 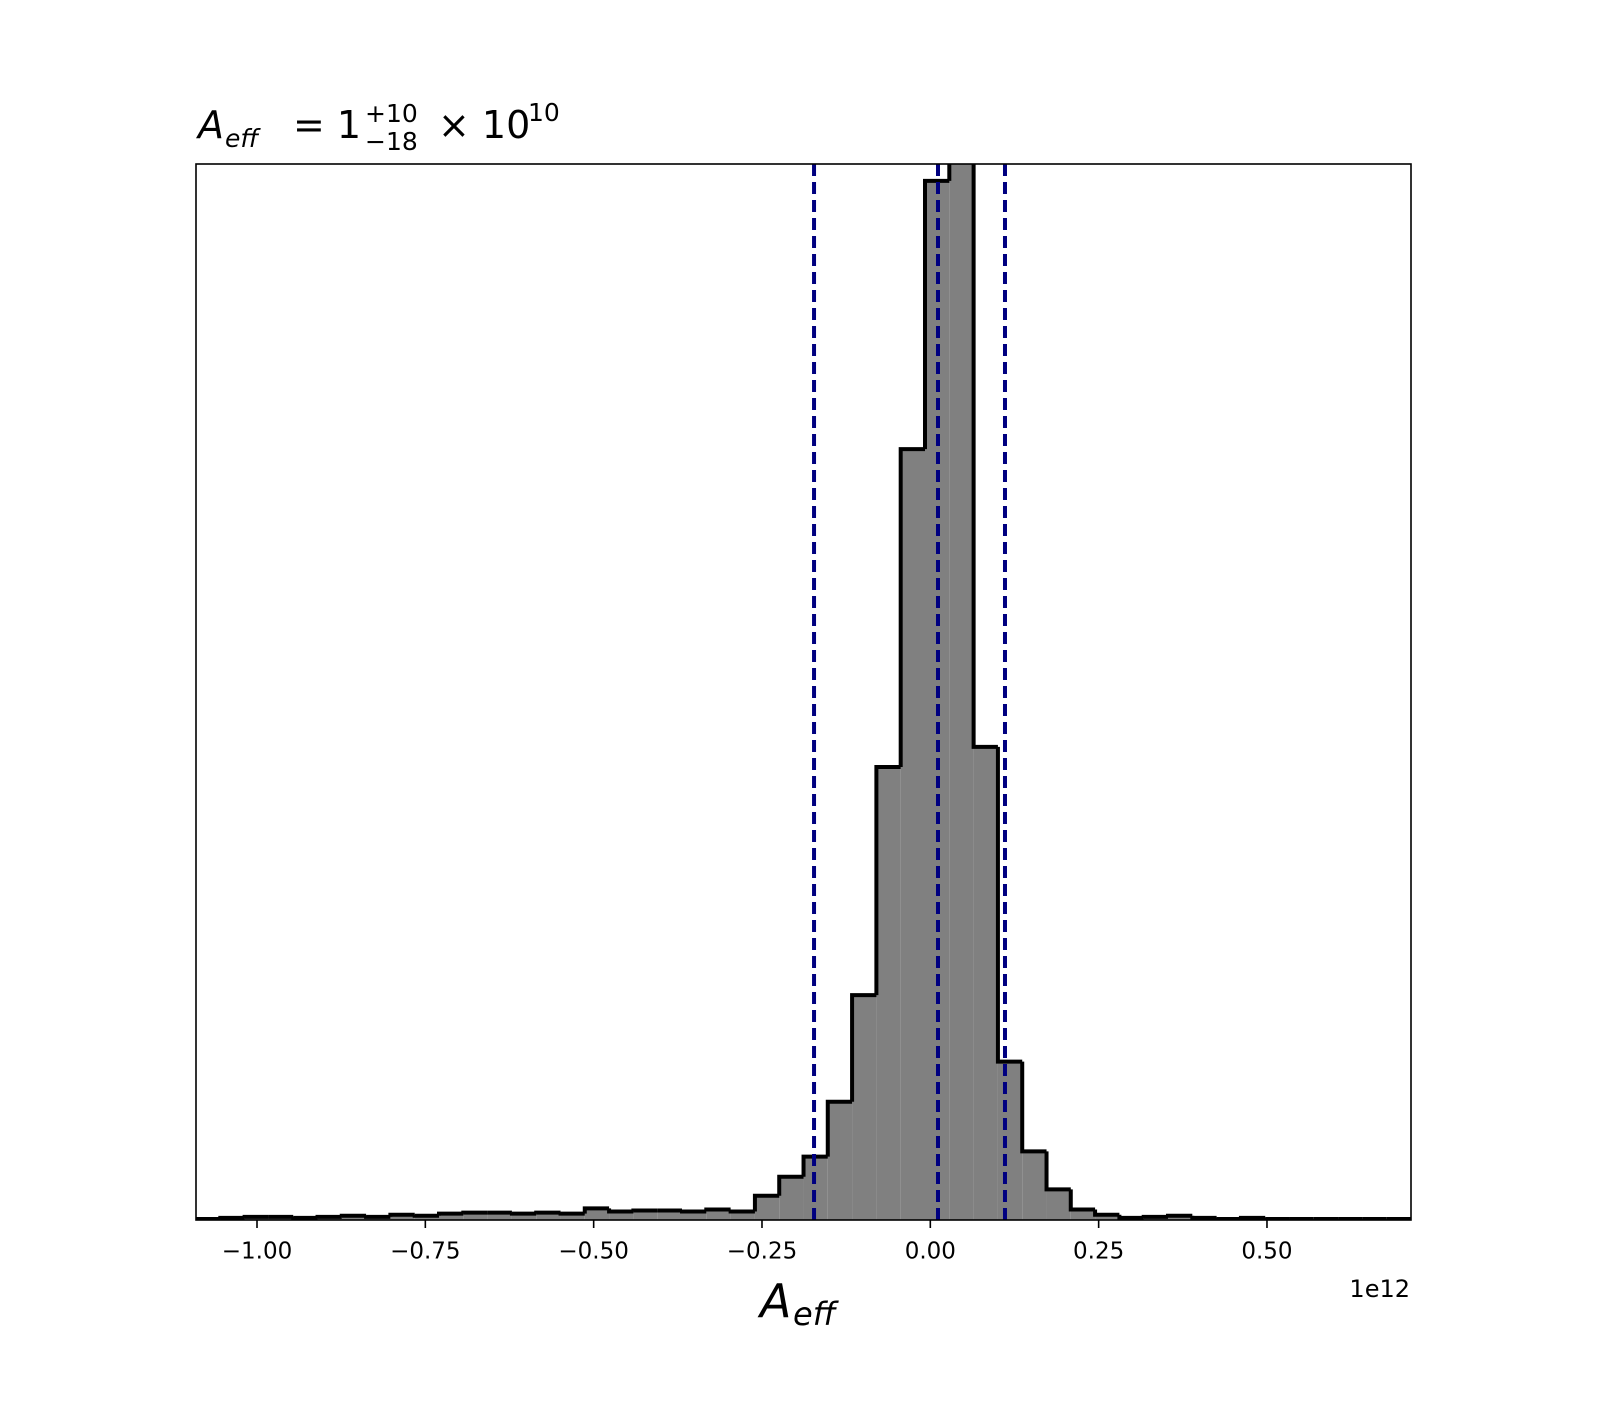 I want to click on title-symbol-sub: eff, so click(x=243, y=138).